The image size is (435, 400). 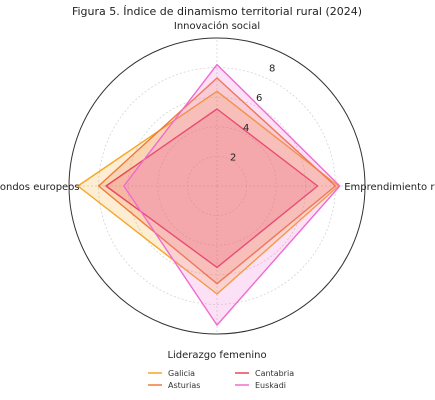 I want to click on tick-label-4: 4, so click(x=246, y=128).